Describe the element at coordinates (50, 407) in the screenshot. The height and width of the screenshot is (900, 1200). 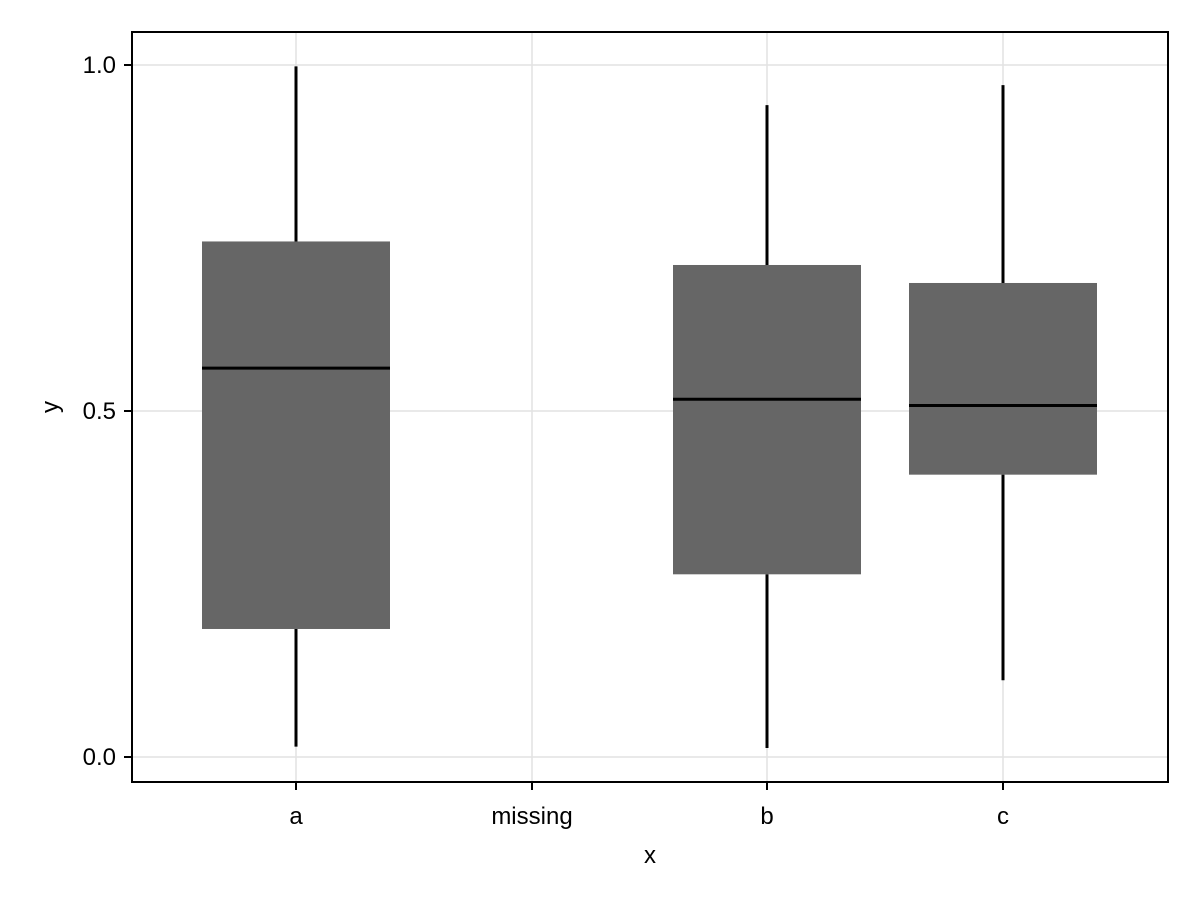
I see `y-axis-label: y` at that location.